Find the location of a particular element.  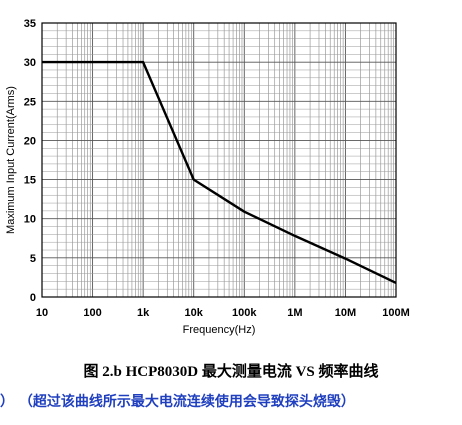

y-tick-labels: 0 5 10 15 20 25 30 35 is located at coordinates (30, 161).